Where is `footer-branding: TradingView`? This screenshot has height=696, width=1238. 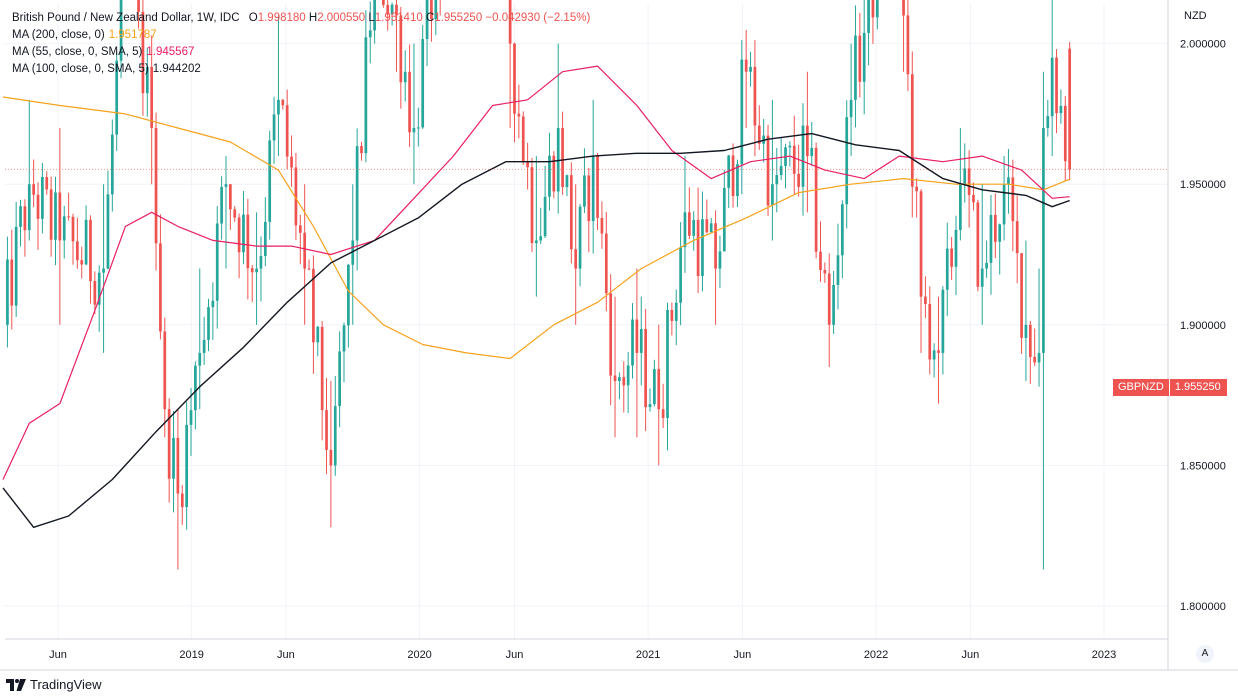
footer-branding: TradingView is located at coordinates (54, 684).